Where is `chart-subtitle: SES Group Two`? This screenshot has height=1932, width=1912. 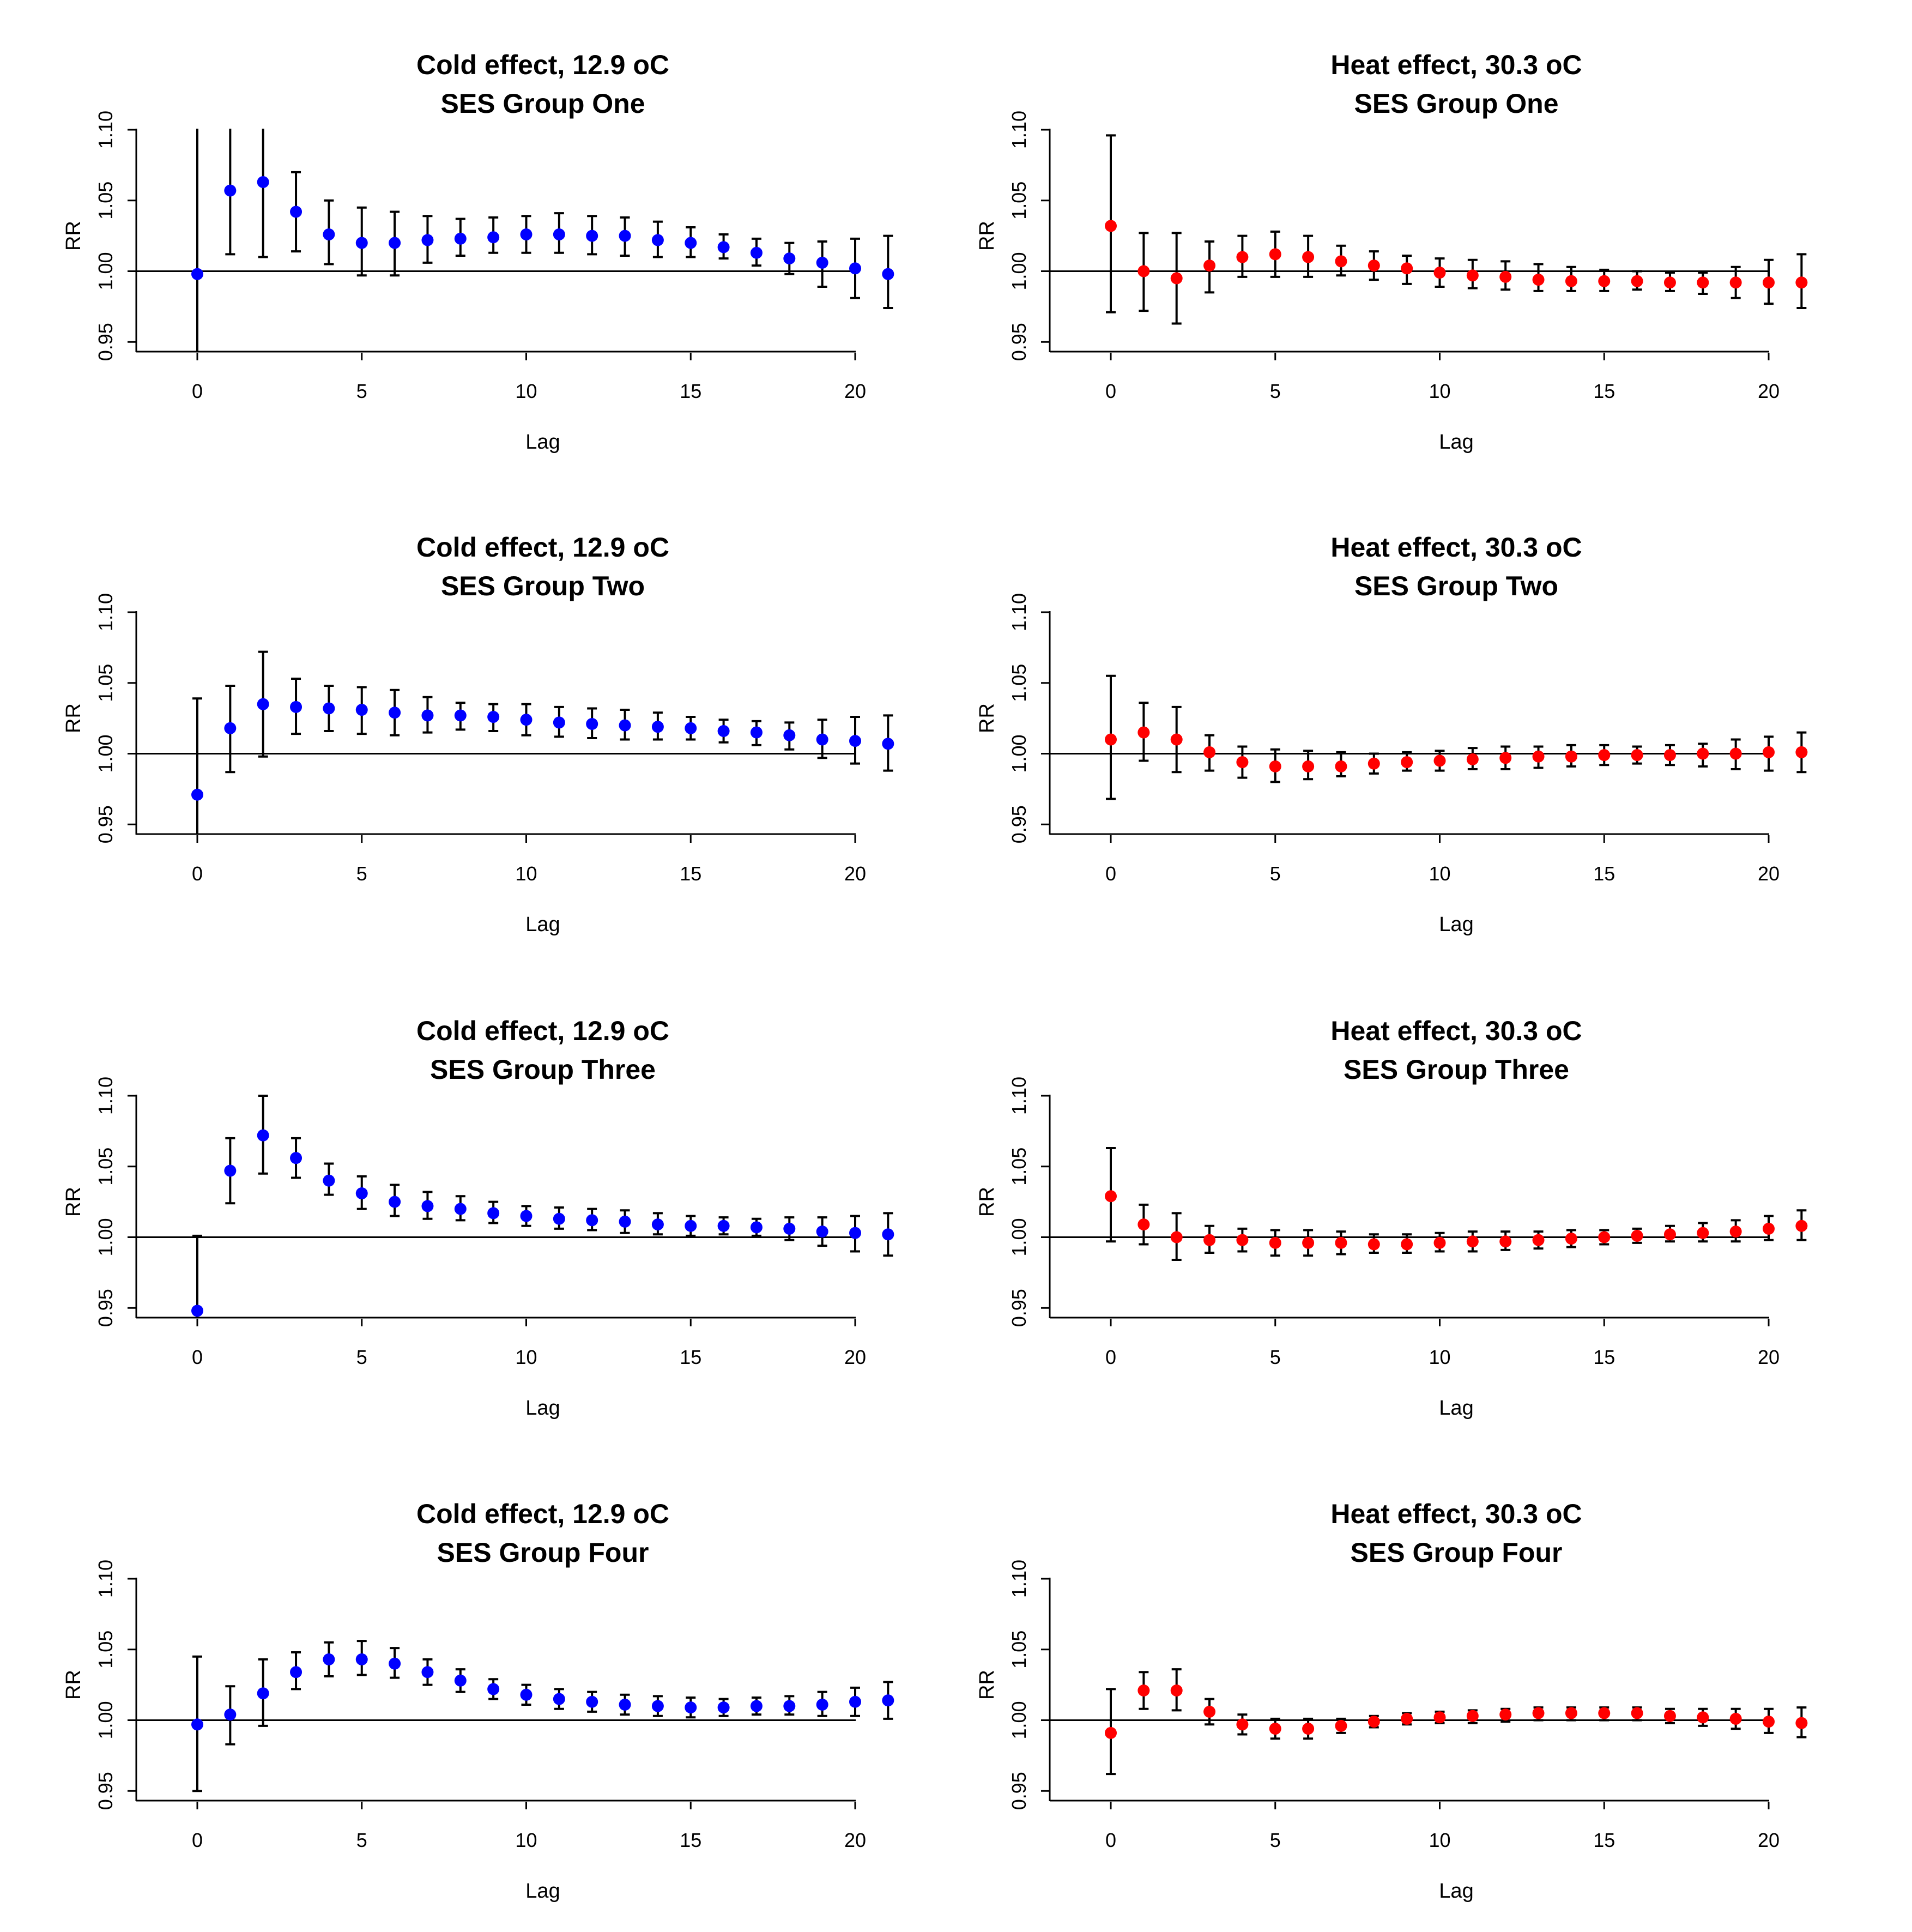
chart-subtitle: SES Group Two is located at coordinates (1456, 586).